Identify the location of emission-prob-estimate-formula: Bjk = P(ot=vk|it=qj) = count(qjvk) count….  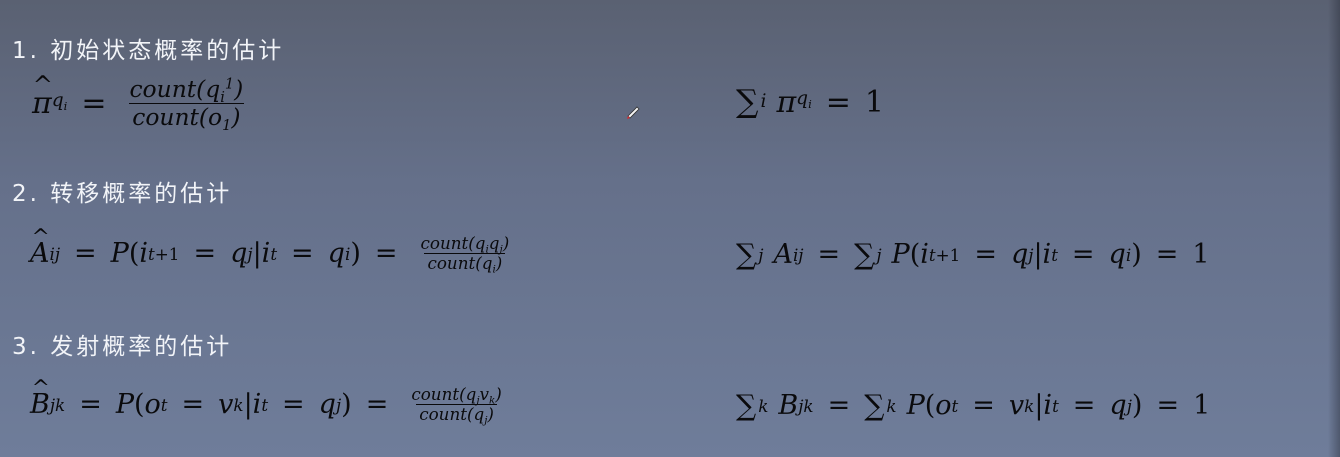
(270, 405).